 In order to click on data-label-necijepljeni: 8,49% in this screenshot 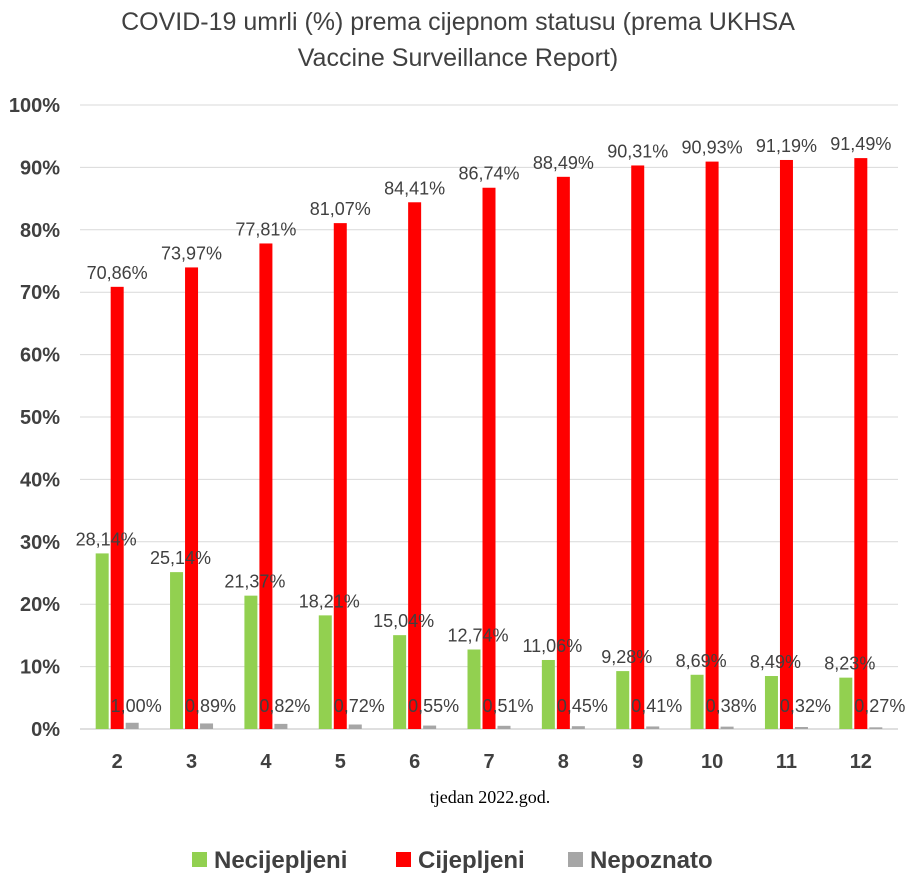, I will do `click(775, 662)`.